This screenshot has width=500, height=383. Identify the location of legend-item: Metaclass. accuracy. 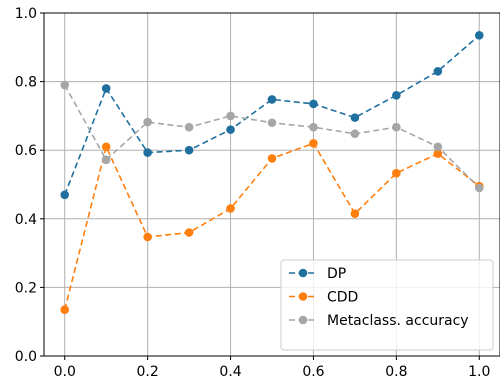
(379, 321).